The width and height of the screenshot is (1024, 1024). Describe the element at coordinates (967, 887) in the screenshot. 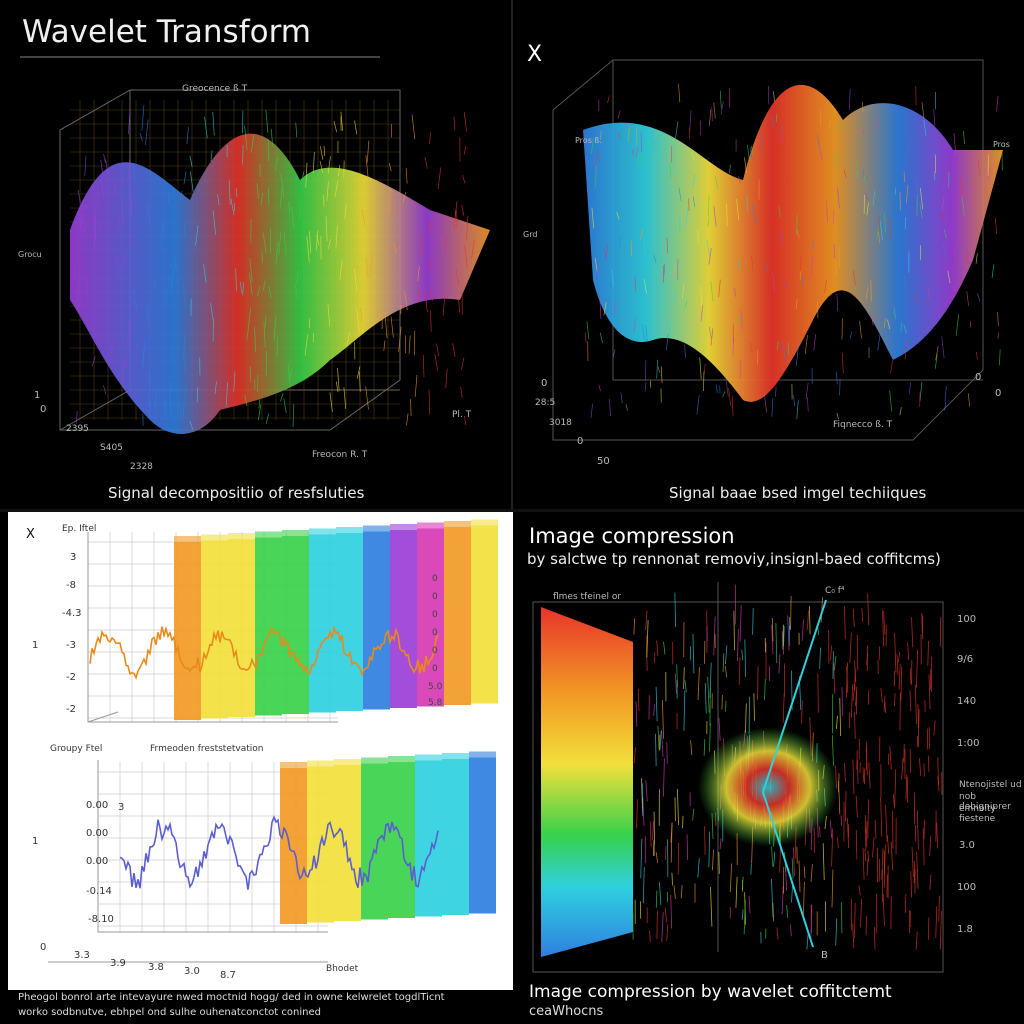

I see `panel4-rtick-5: 100` at that location.